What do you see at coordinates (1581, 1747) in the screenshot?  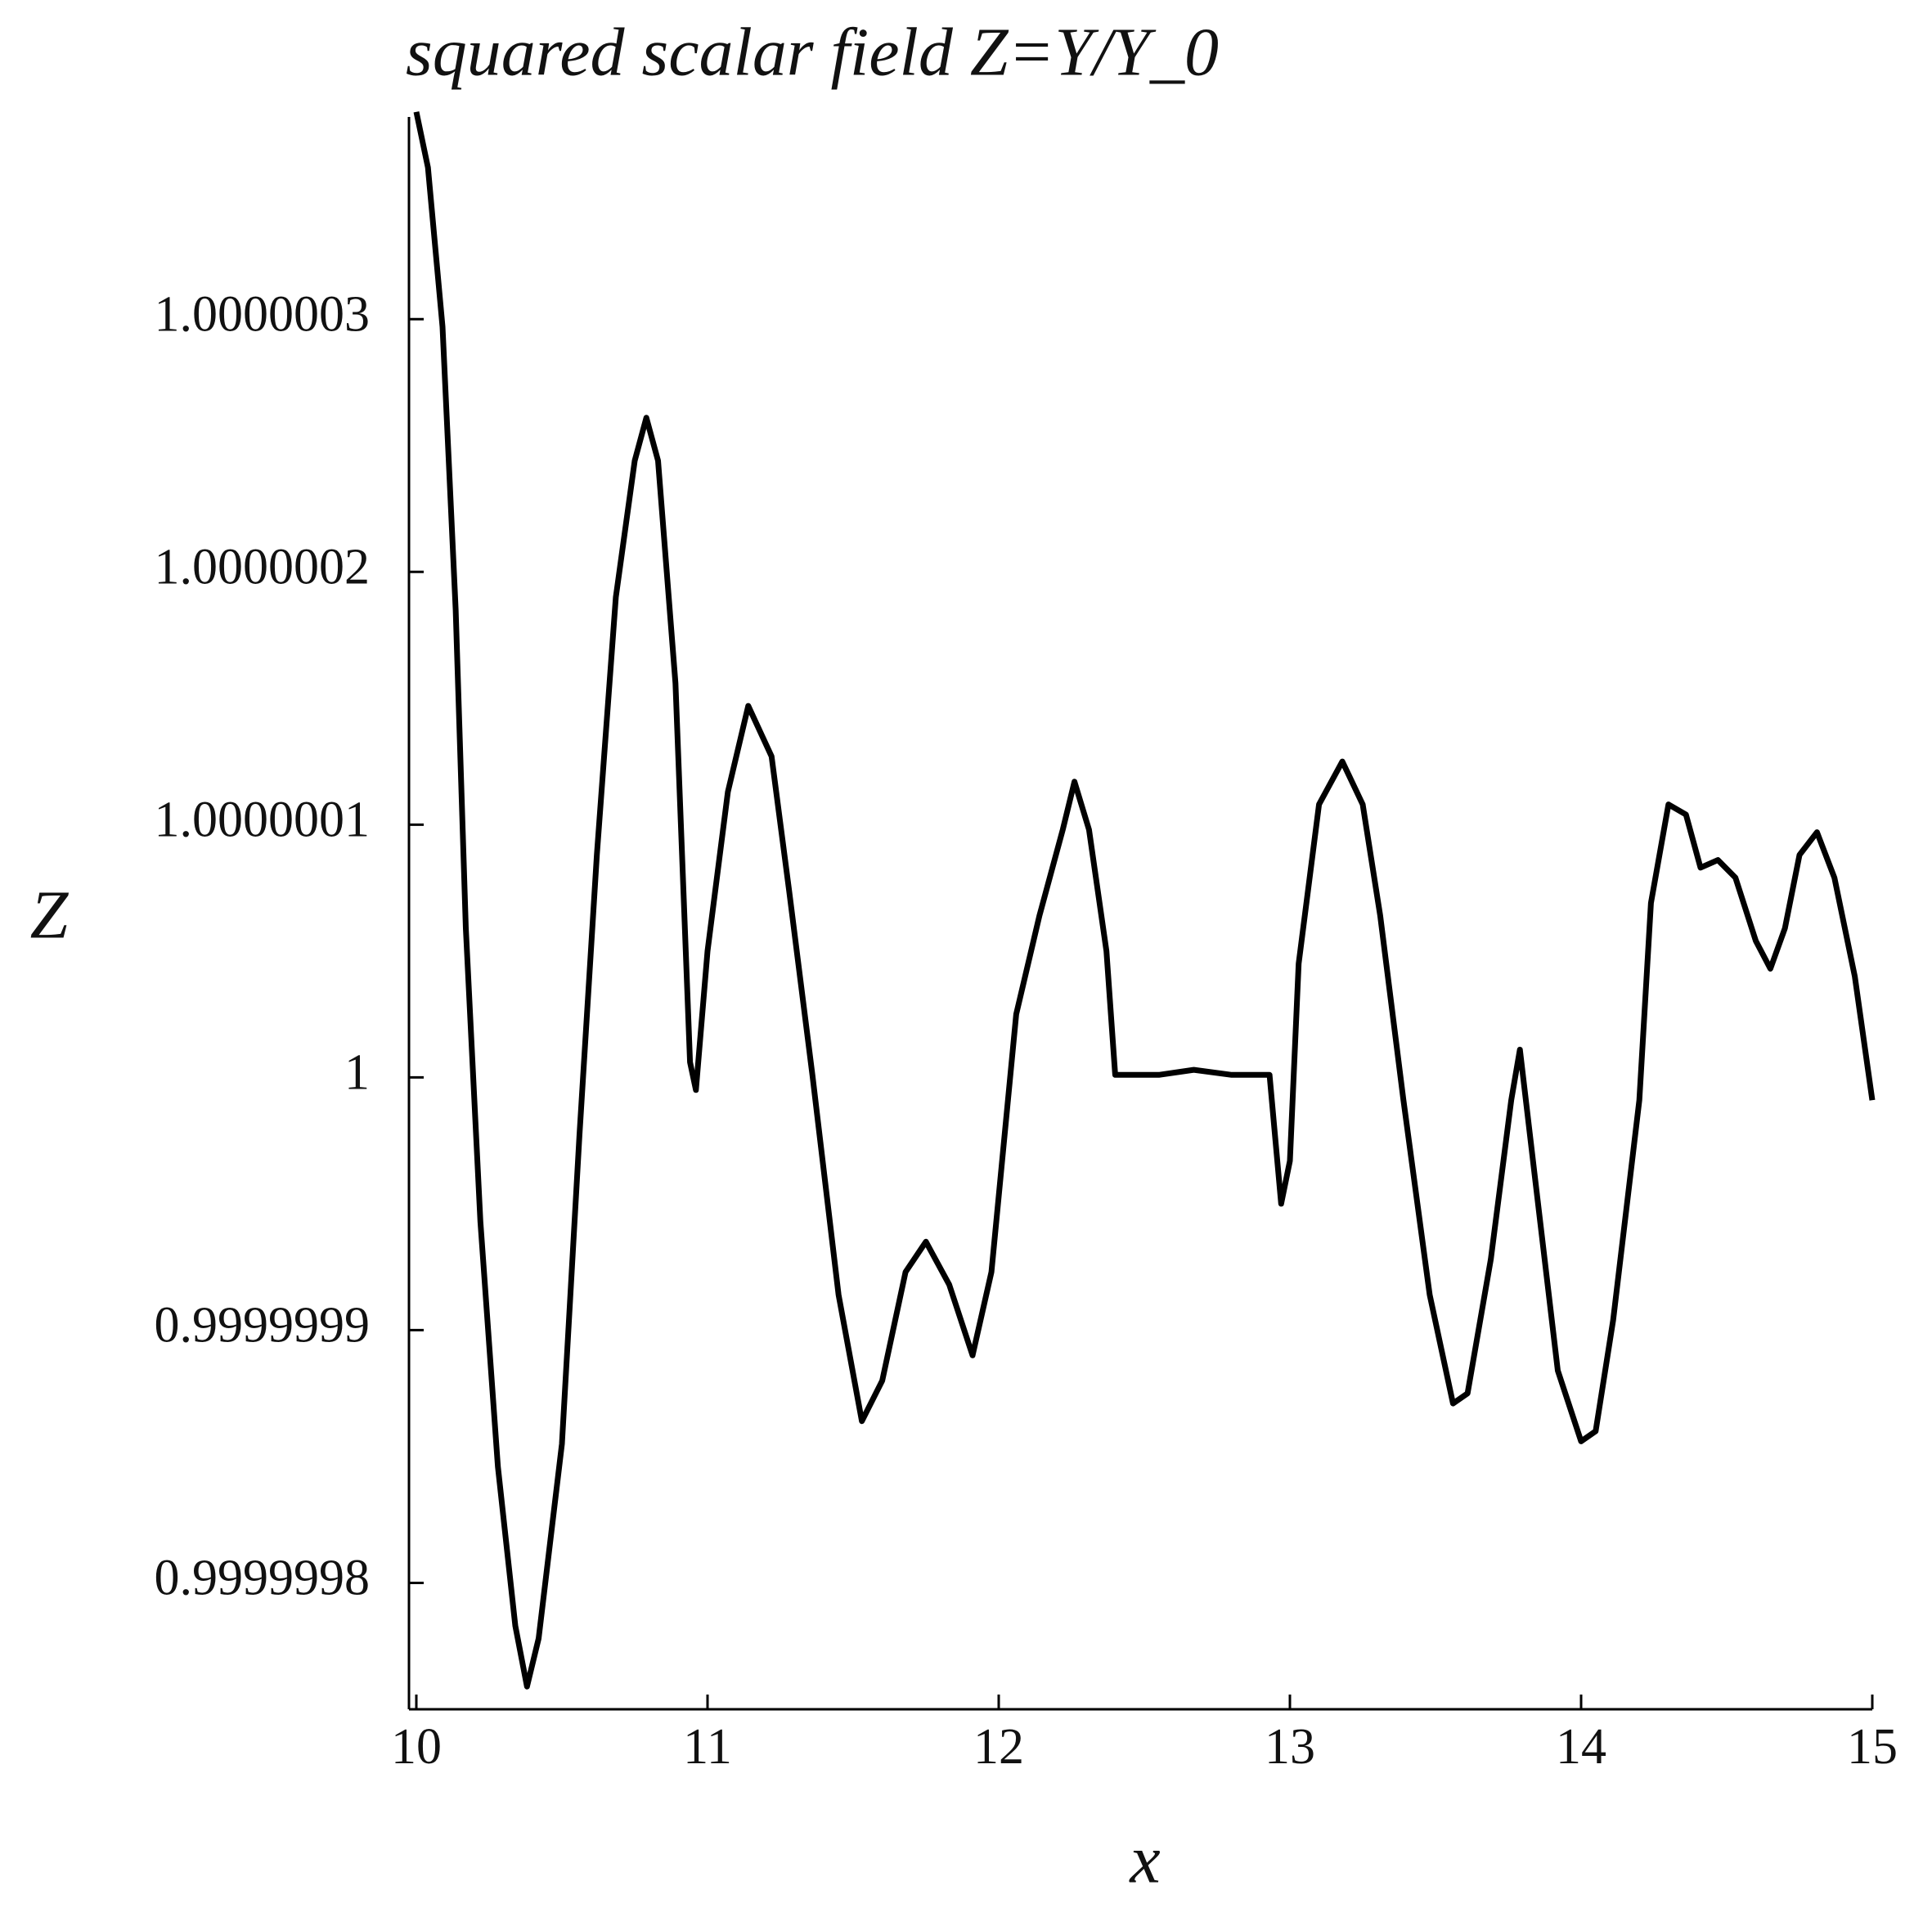 I see `x-tick-label: 14` at bounding box center [1581, 1747].